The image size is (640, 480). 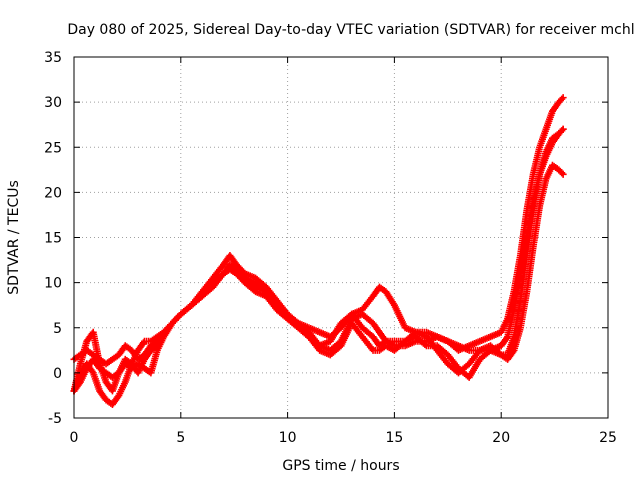 I want to click on x-axis-label: GPS time / hours, so click(x=340, y=466).